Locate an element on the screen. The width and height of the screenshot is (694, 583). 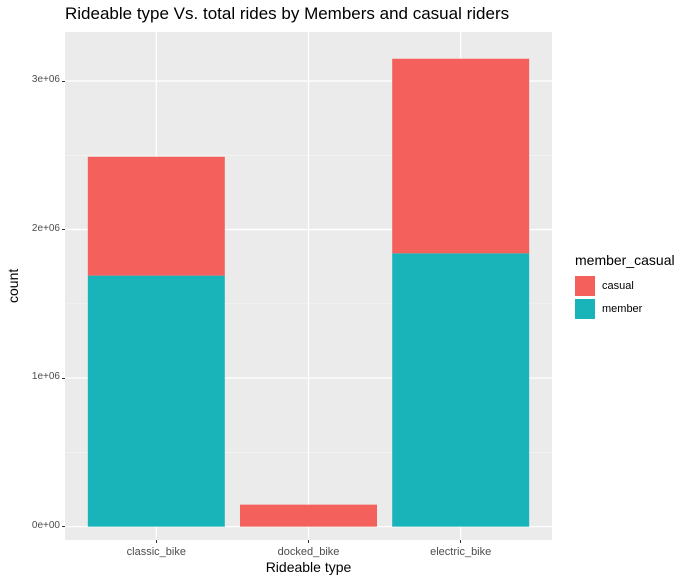
legend: member_casual casual member is located at coordinates (625, 286).